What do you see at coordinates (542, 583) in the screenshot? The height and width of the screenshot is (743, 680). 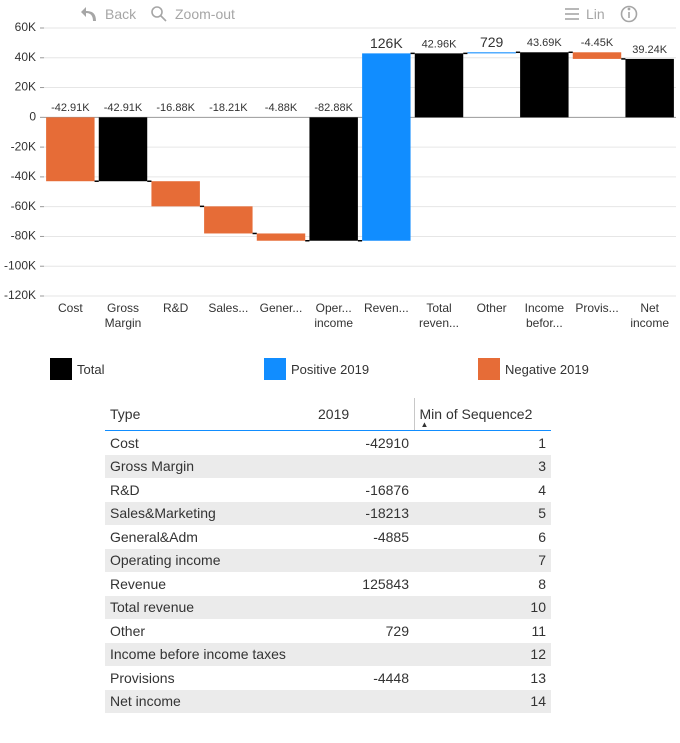 I see `table-cell: 8` at bounding box center [542, 583].